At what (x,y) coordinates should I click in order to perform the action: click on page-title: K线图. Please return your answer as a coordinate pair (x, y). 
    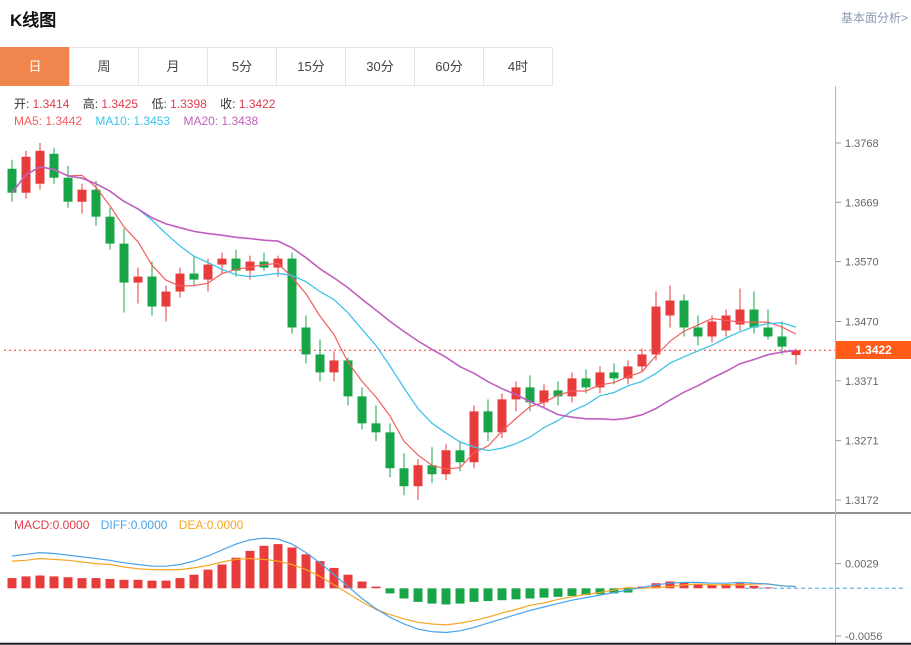
    Looking at the image, I should click on (33, 20).